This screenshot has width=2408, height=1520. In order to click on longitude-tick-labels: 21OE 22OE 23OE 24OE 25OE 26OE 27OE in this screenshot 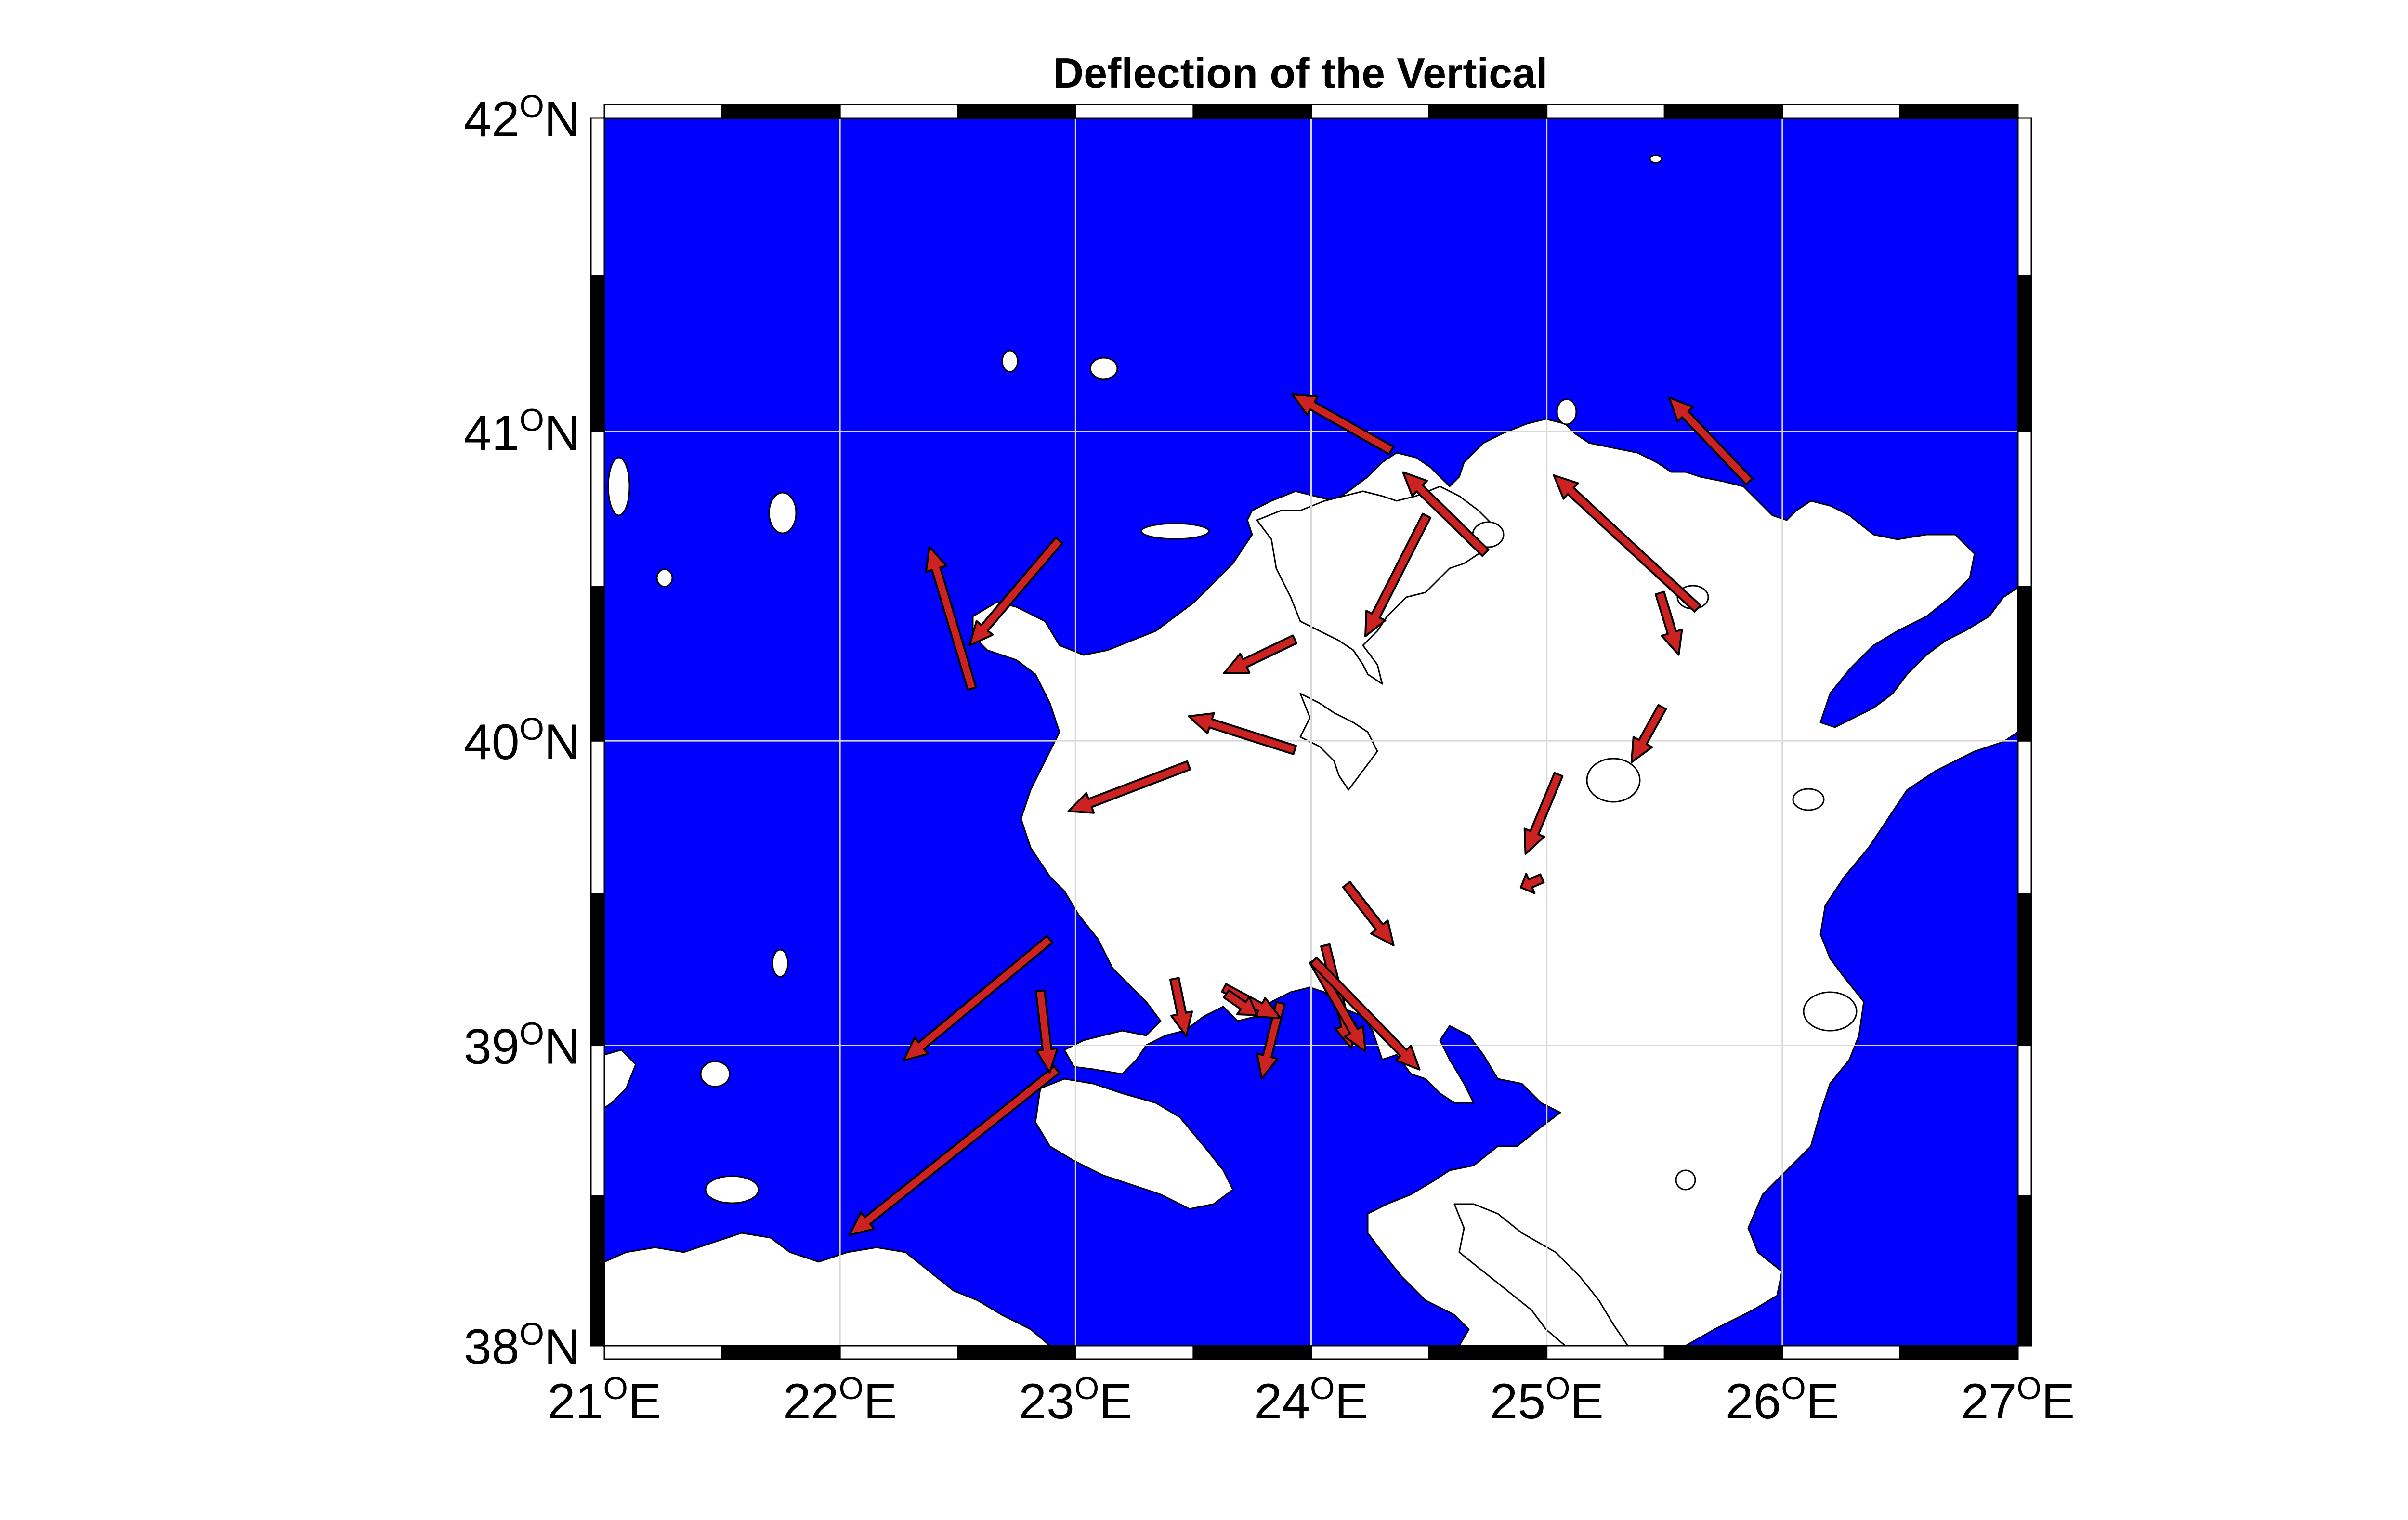, I will do `click(1311, 1399)`.